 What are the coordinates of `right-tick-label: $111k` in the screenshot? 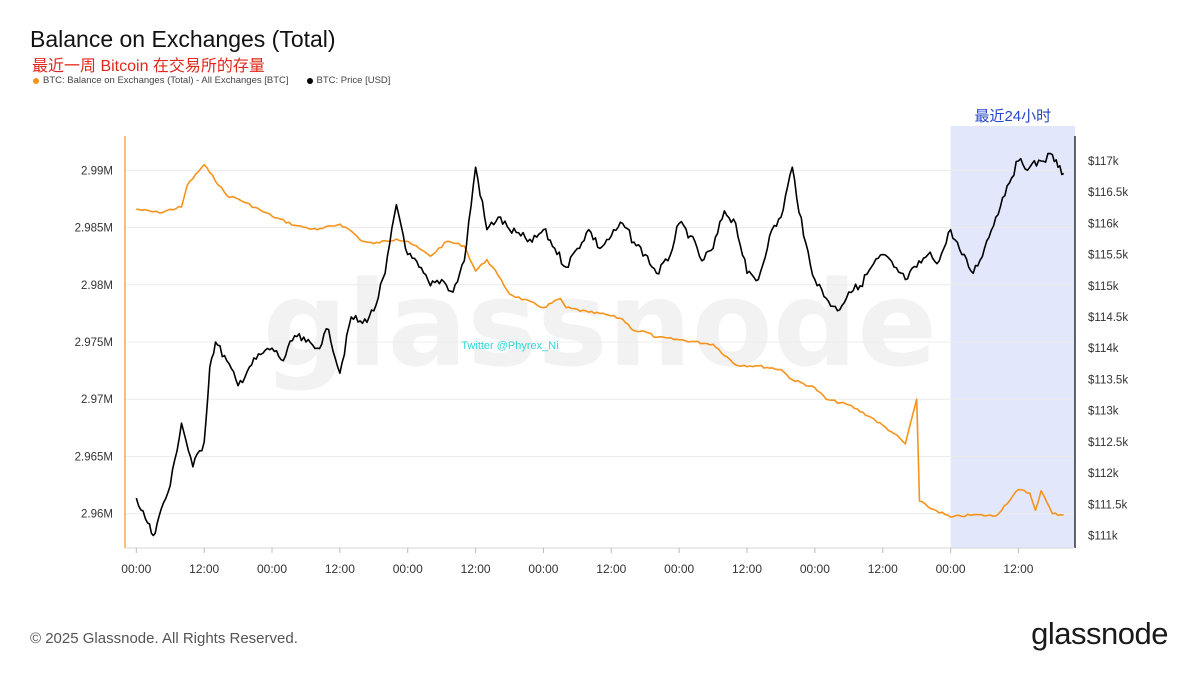 It's located at (1103, 537).